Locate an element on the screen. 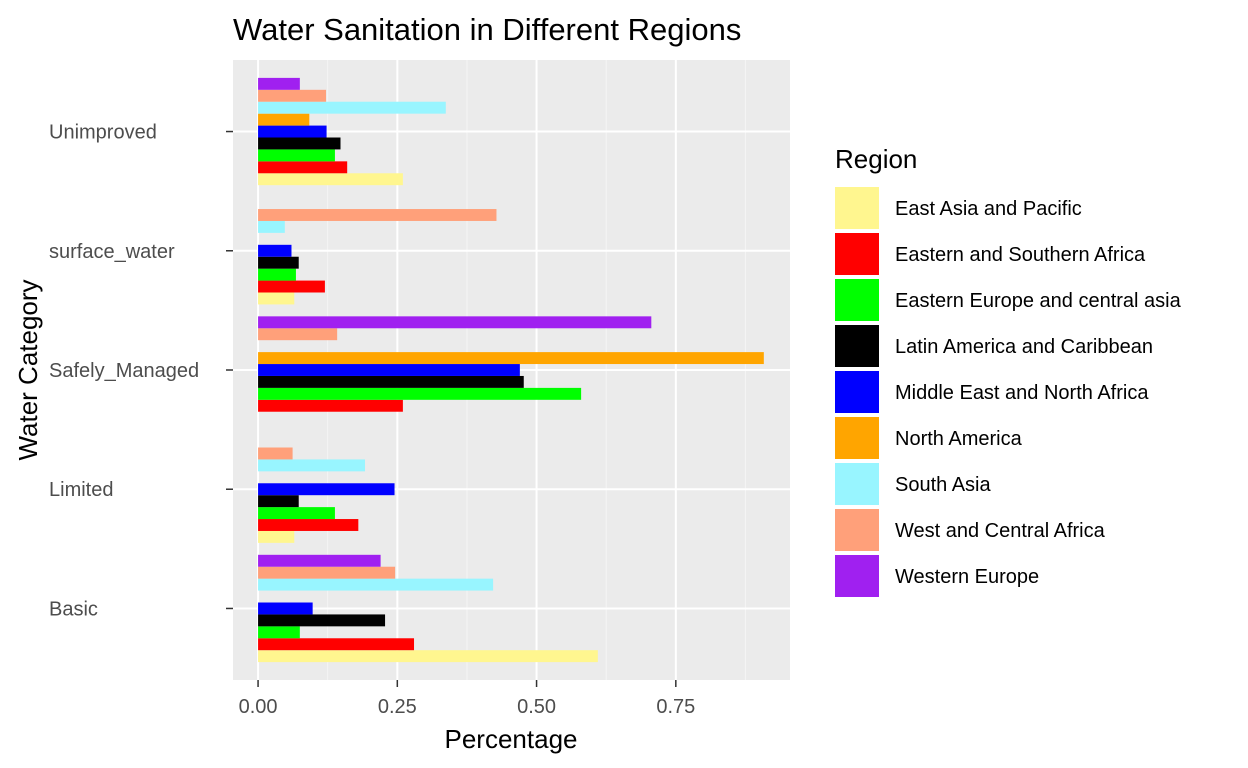 The image size is (1248, 768). legend-label: East Asia and Pacific is located at coordinates (988, 209).